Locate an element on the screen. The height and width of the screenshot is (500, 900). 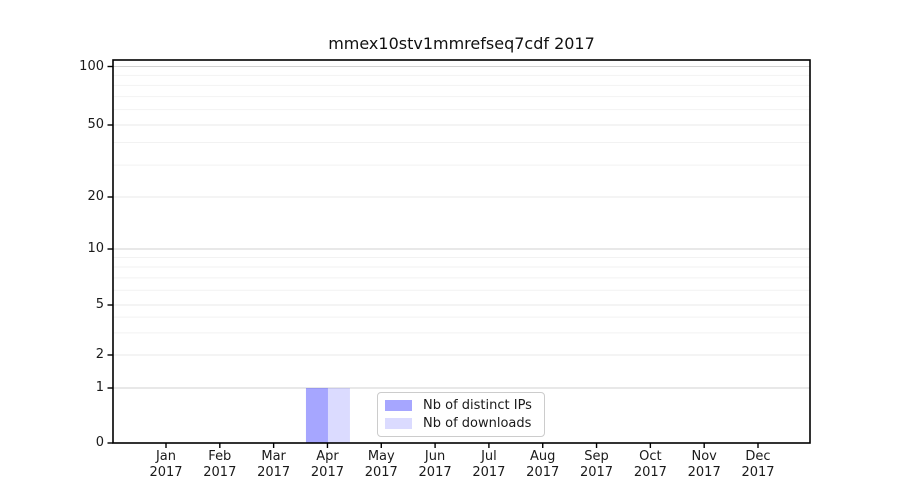
y-tick-label: 1 is located at coordinates (99, 387).